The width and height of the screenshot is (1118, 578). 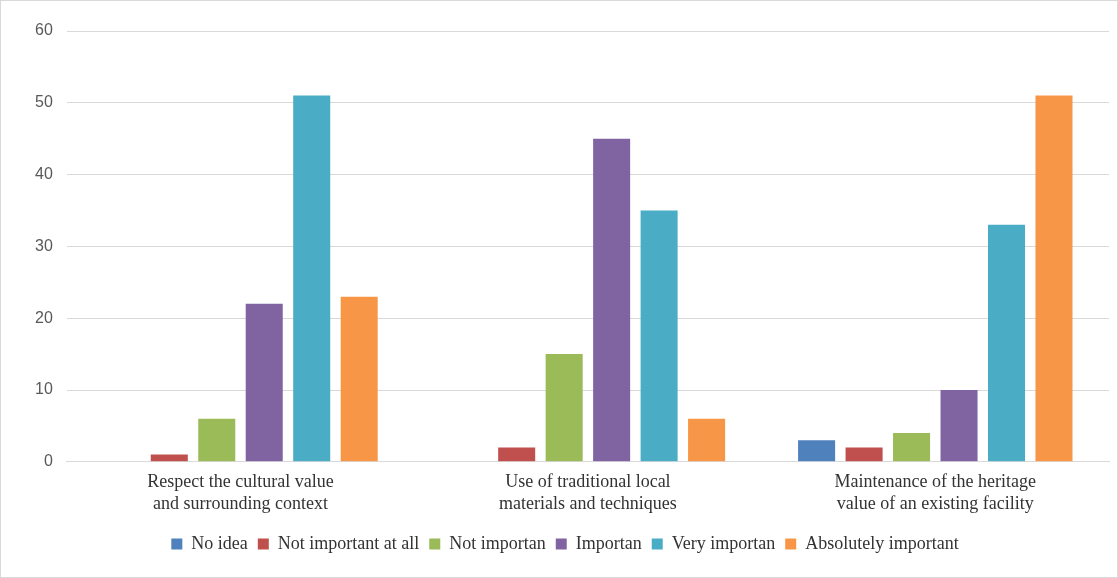 I want to click on legend-label: Not important at all, so click(x=348, y=542).